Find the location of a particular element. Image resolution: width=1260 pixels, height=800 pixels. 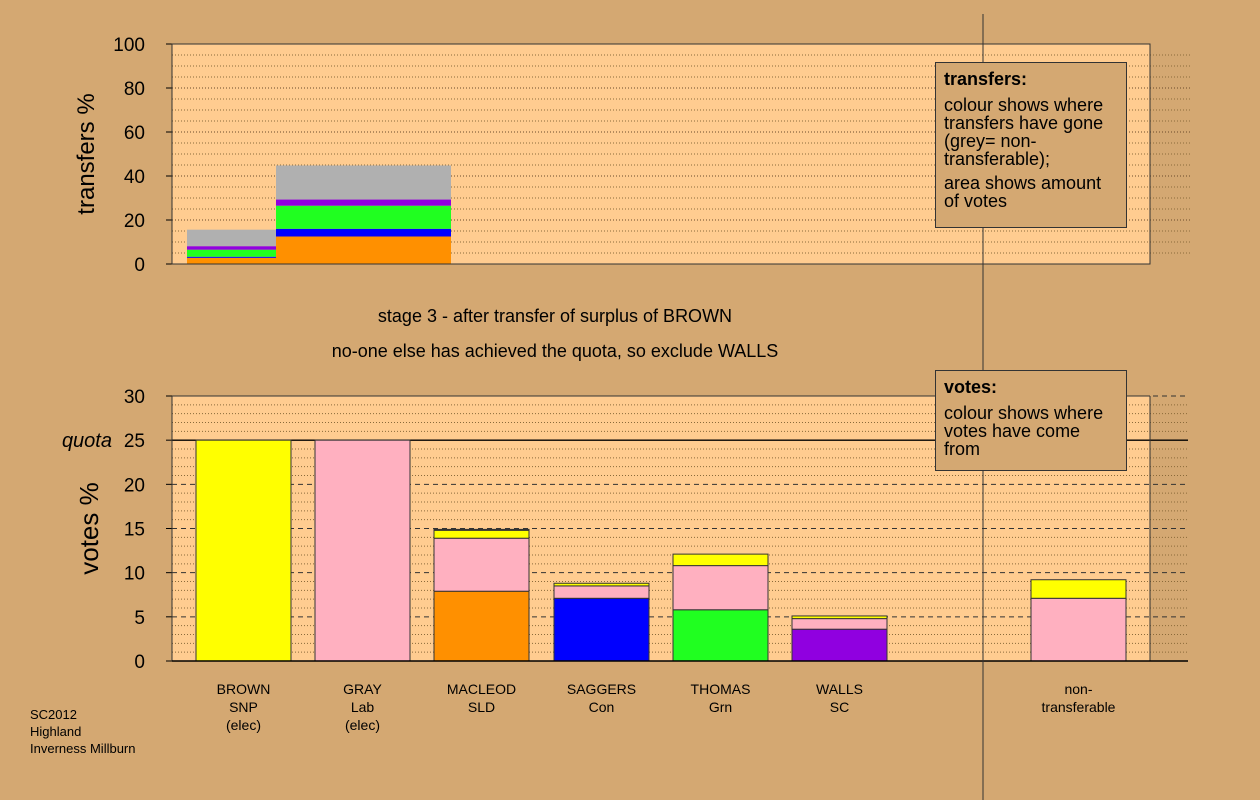

quota-label: quota is located at coordinates (87, 441).